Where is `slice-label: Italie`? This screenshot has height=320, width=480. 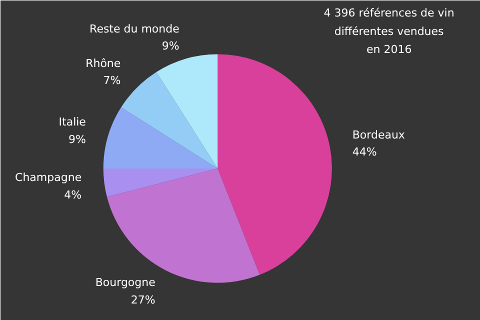
slice-label: Italie is located at coordinates (72, 122).